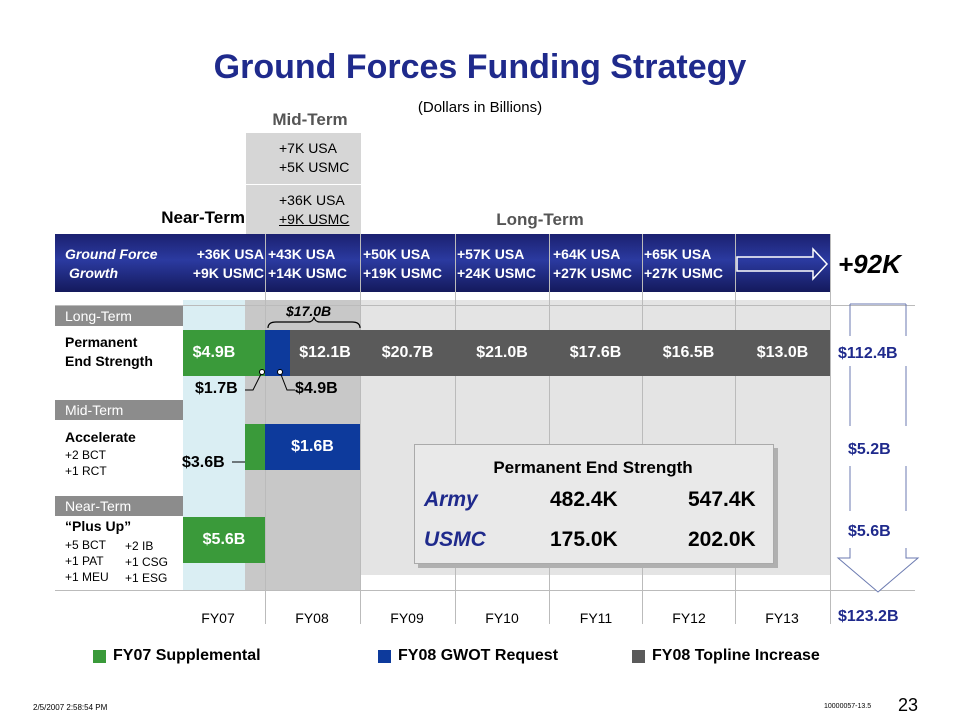 This screenshot has width=960, height=720. Describe the element at coordinates (302, 254) in the screenshot. I see `growth-fy08-usa: +43K USA` at that location.